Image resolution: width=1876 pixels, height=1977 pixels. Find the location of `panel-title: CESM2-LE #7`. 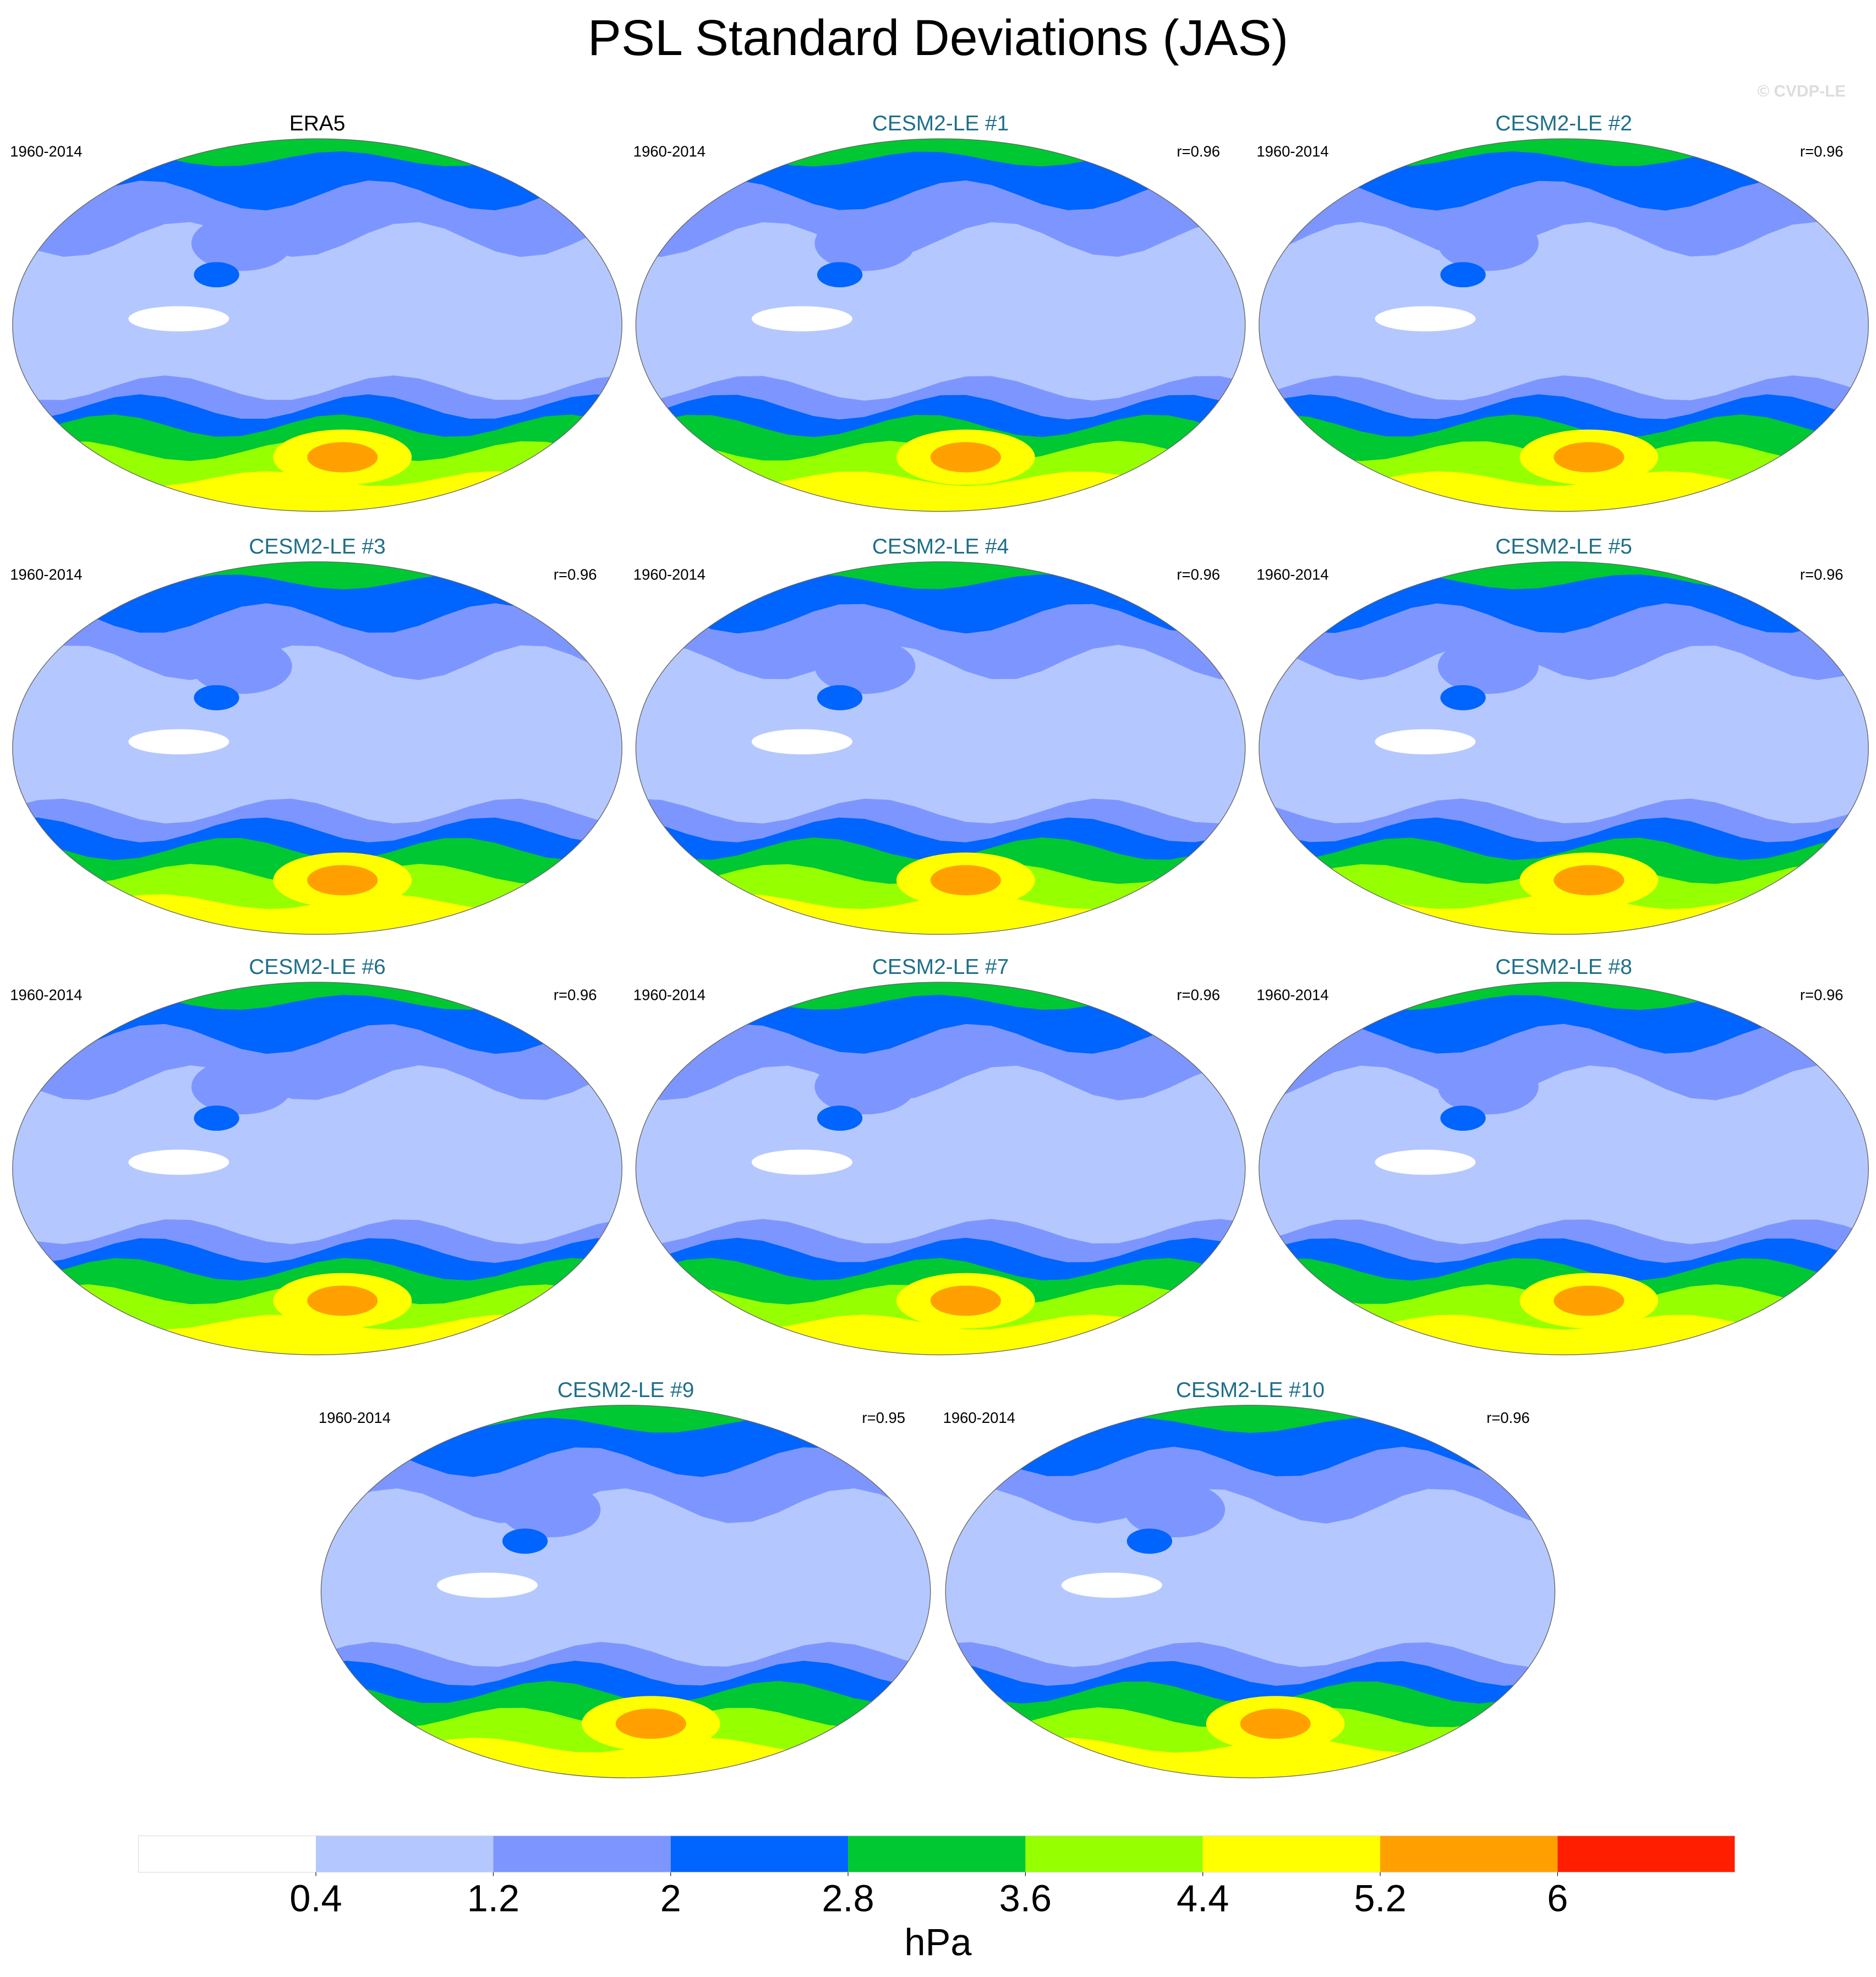

panel-title: CESM2-LE #7 is located at coordinates (941, 967).